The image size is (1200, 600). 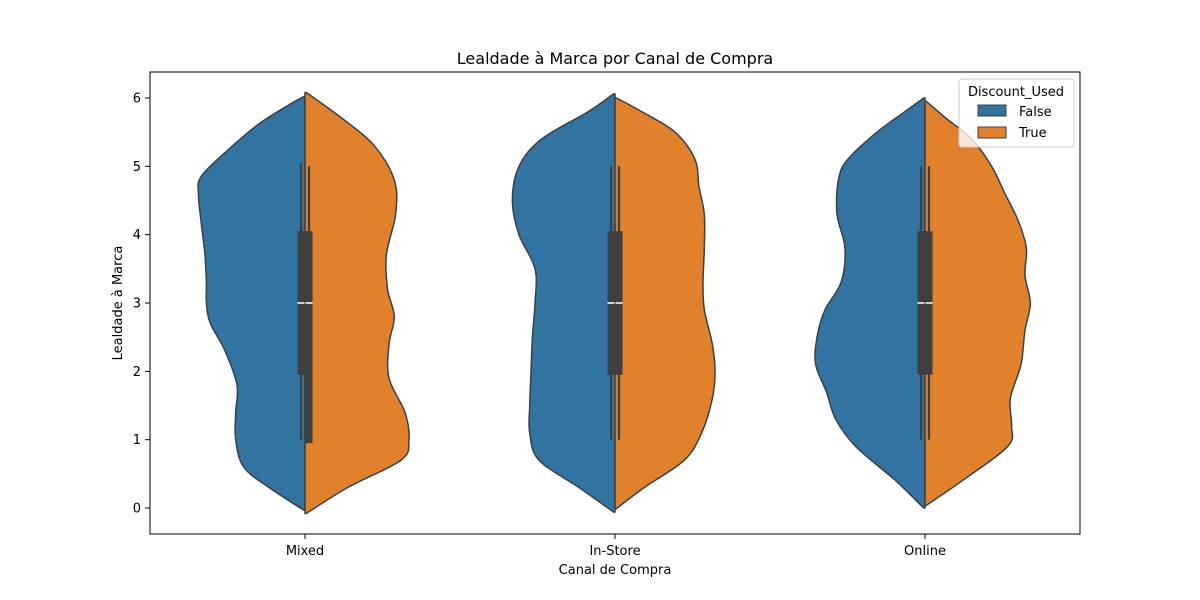 I want to click on y-tick-label: 1, so click(x=137, y=440).